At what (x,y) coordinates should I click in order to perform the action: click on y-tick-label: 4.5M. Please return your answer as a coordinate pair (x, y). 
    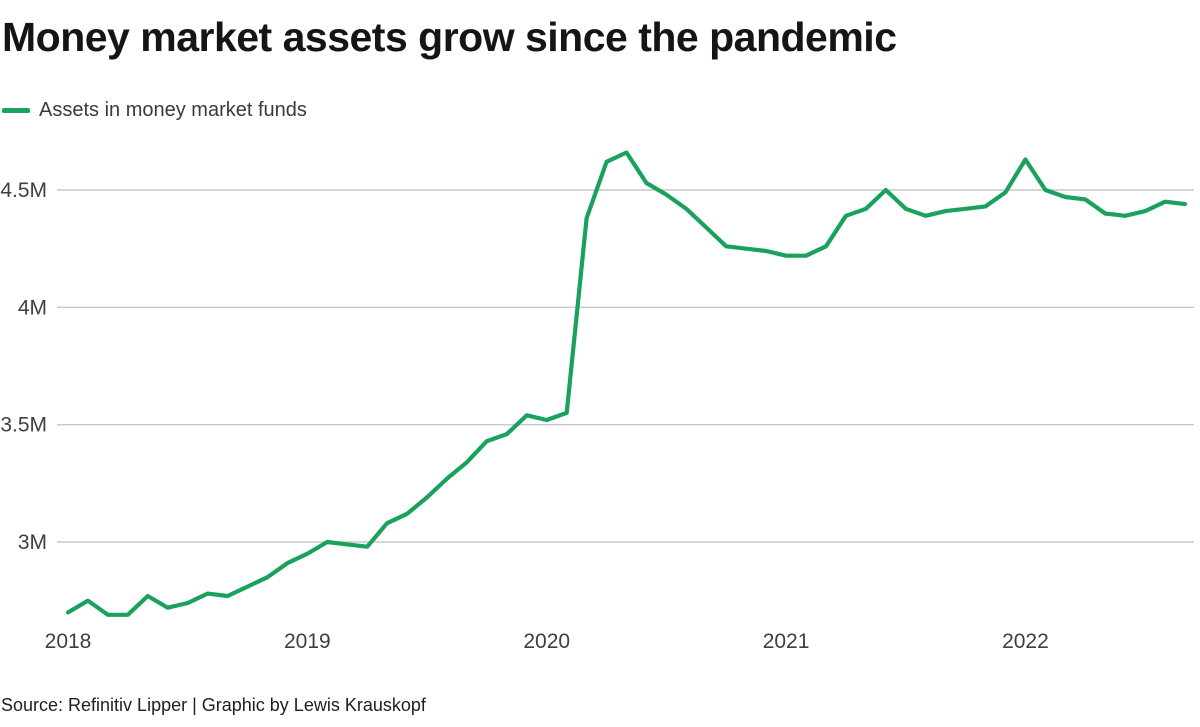
    Looking at the image, I should click on (23, 190).